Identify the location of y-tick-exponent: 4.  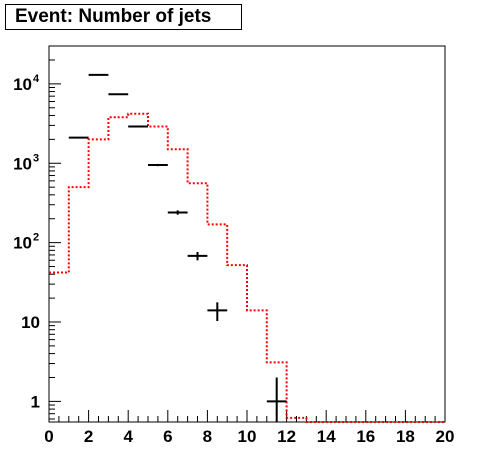
(36, 79).